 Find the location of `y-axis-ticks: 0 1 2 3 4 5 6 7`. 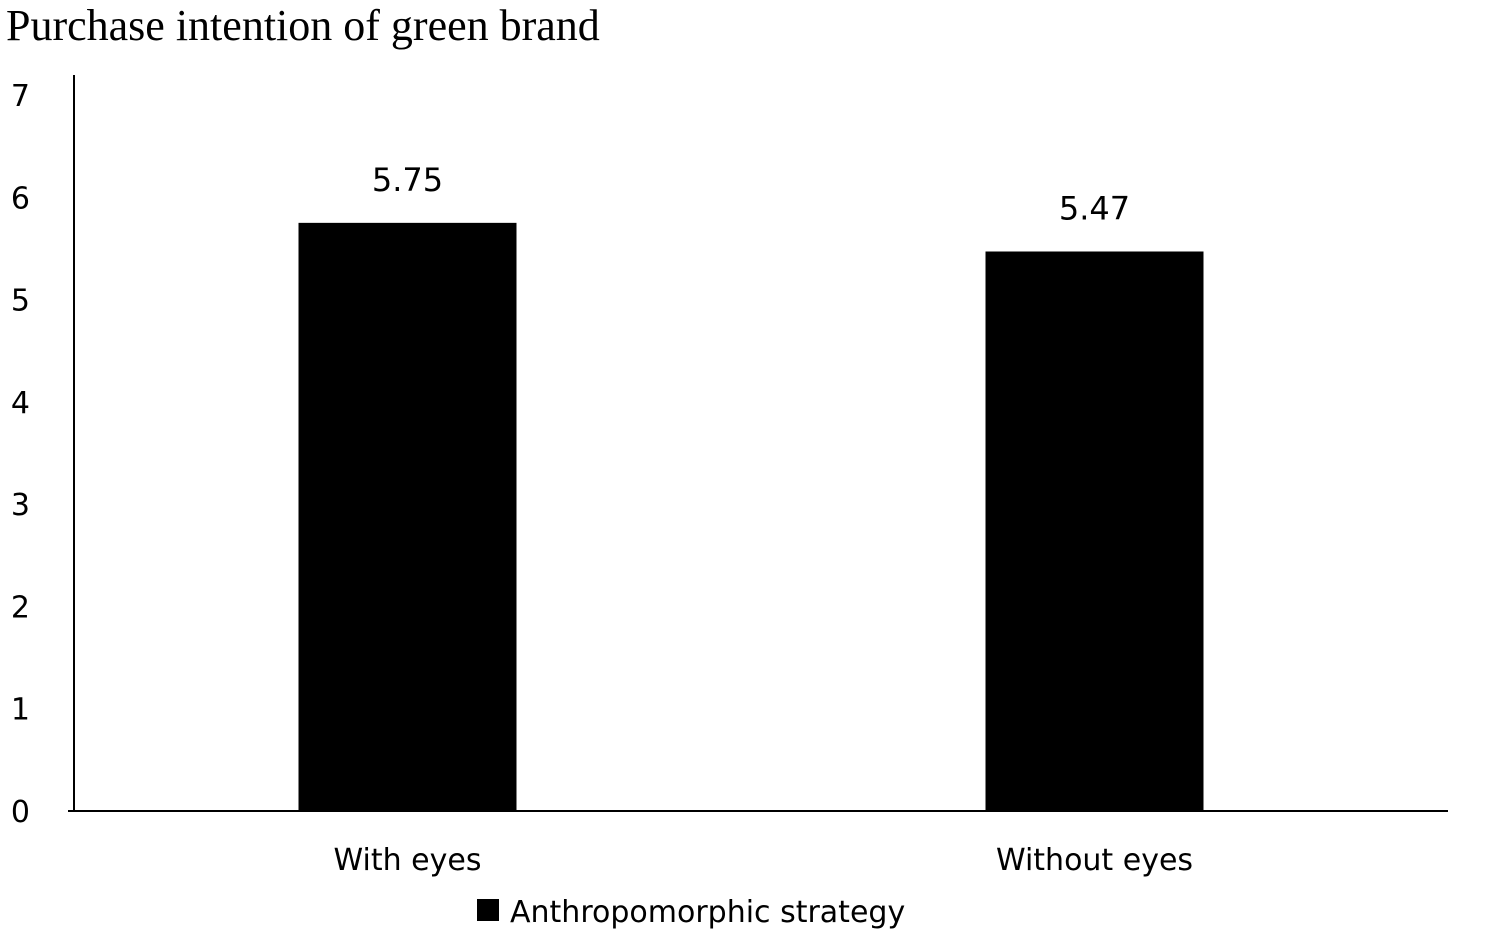

y-axis-ticks: 0 1 2 3 4 5 6 7 is located at coordinates (20, 454).